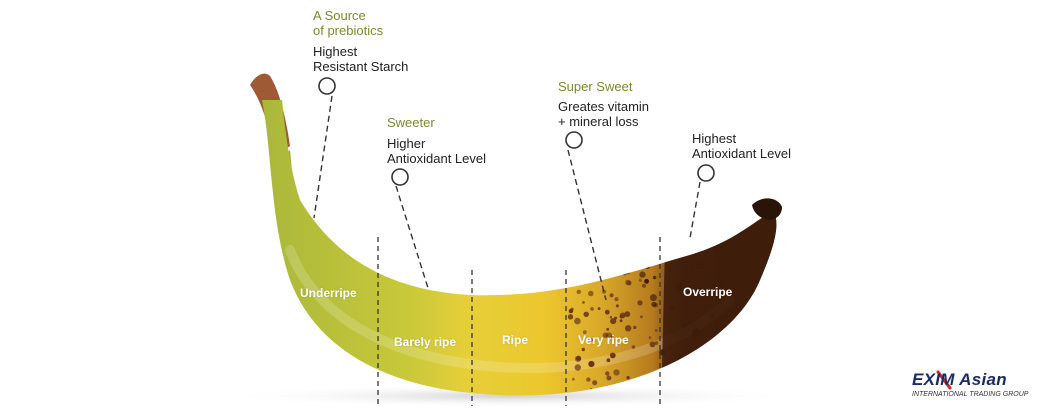 The image size is (1046, 415). I want to click on overripe-note: Highest Antioxidant Level, so click(742, 146).